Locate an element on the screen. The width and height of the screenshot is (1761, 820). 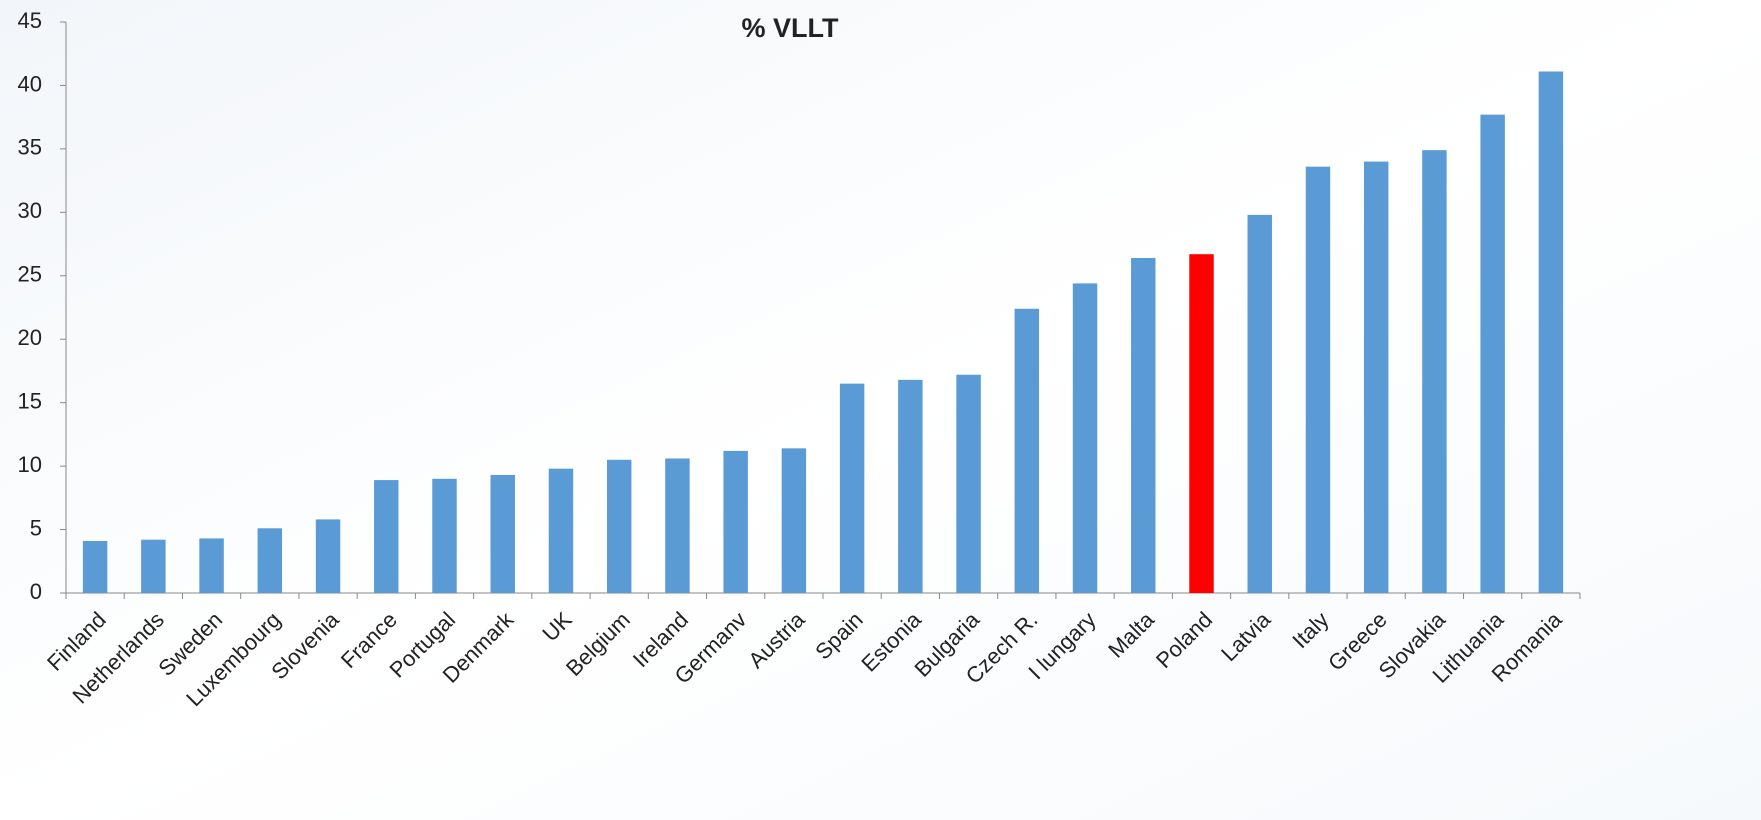
y-tick-label: 0 is located at coordinates (36, 591).